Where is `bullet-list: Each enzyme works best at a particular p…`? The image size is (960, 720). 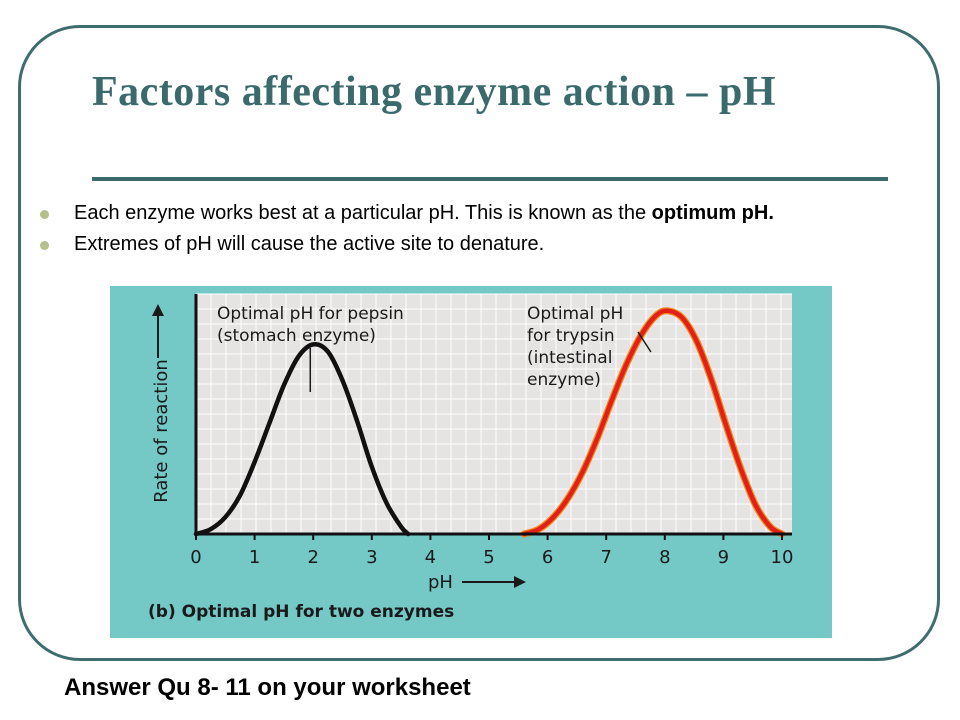 bullet-list: Each enzyme works best at a particular p… is located at coordinates (480, 234).